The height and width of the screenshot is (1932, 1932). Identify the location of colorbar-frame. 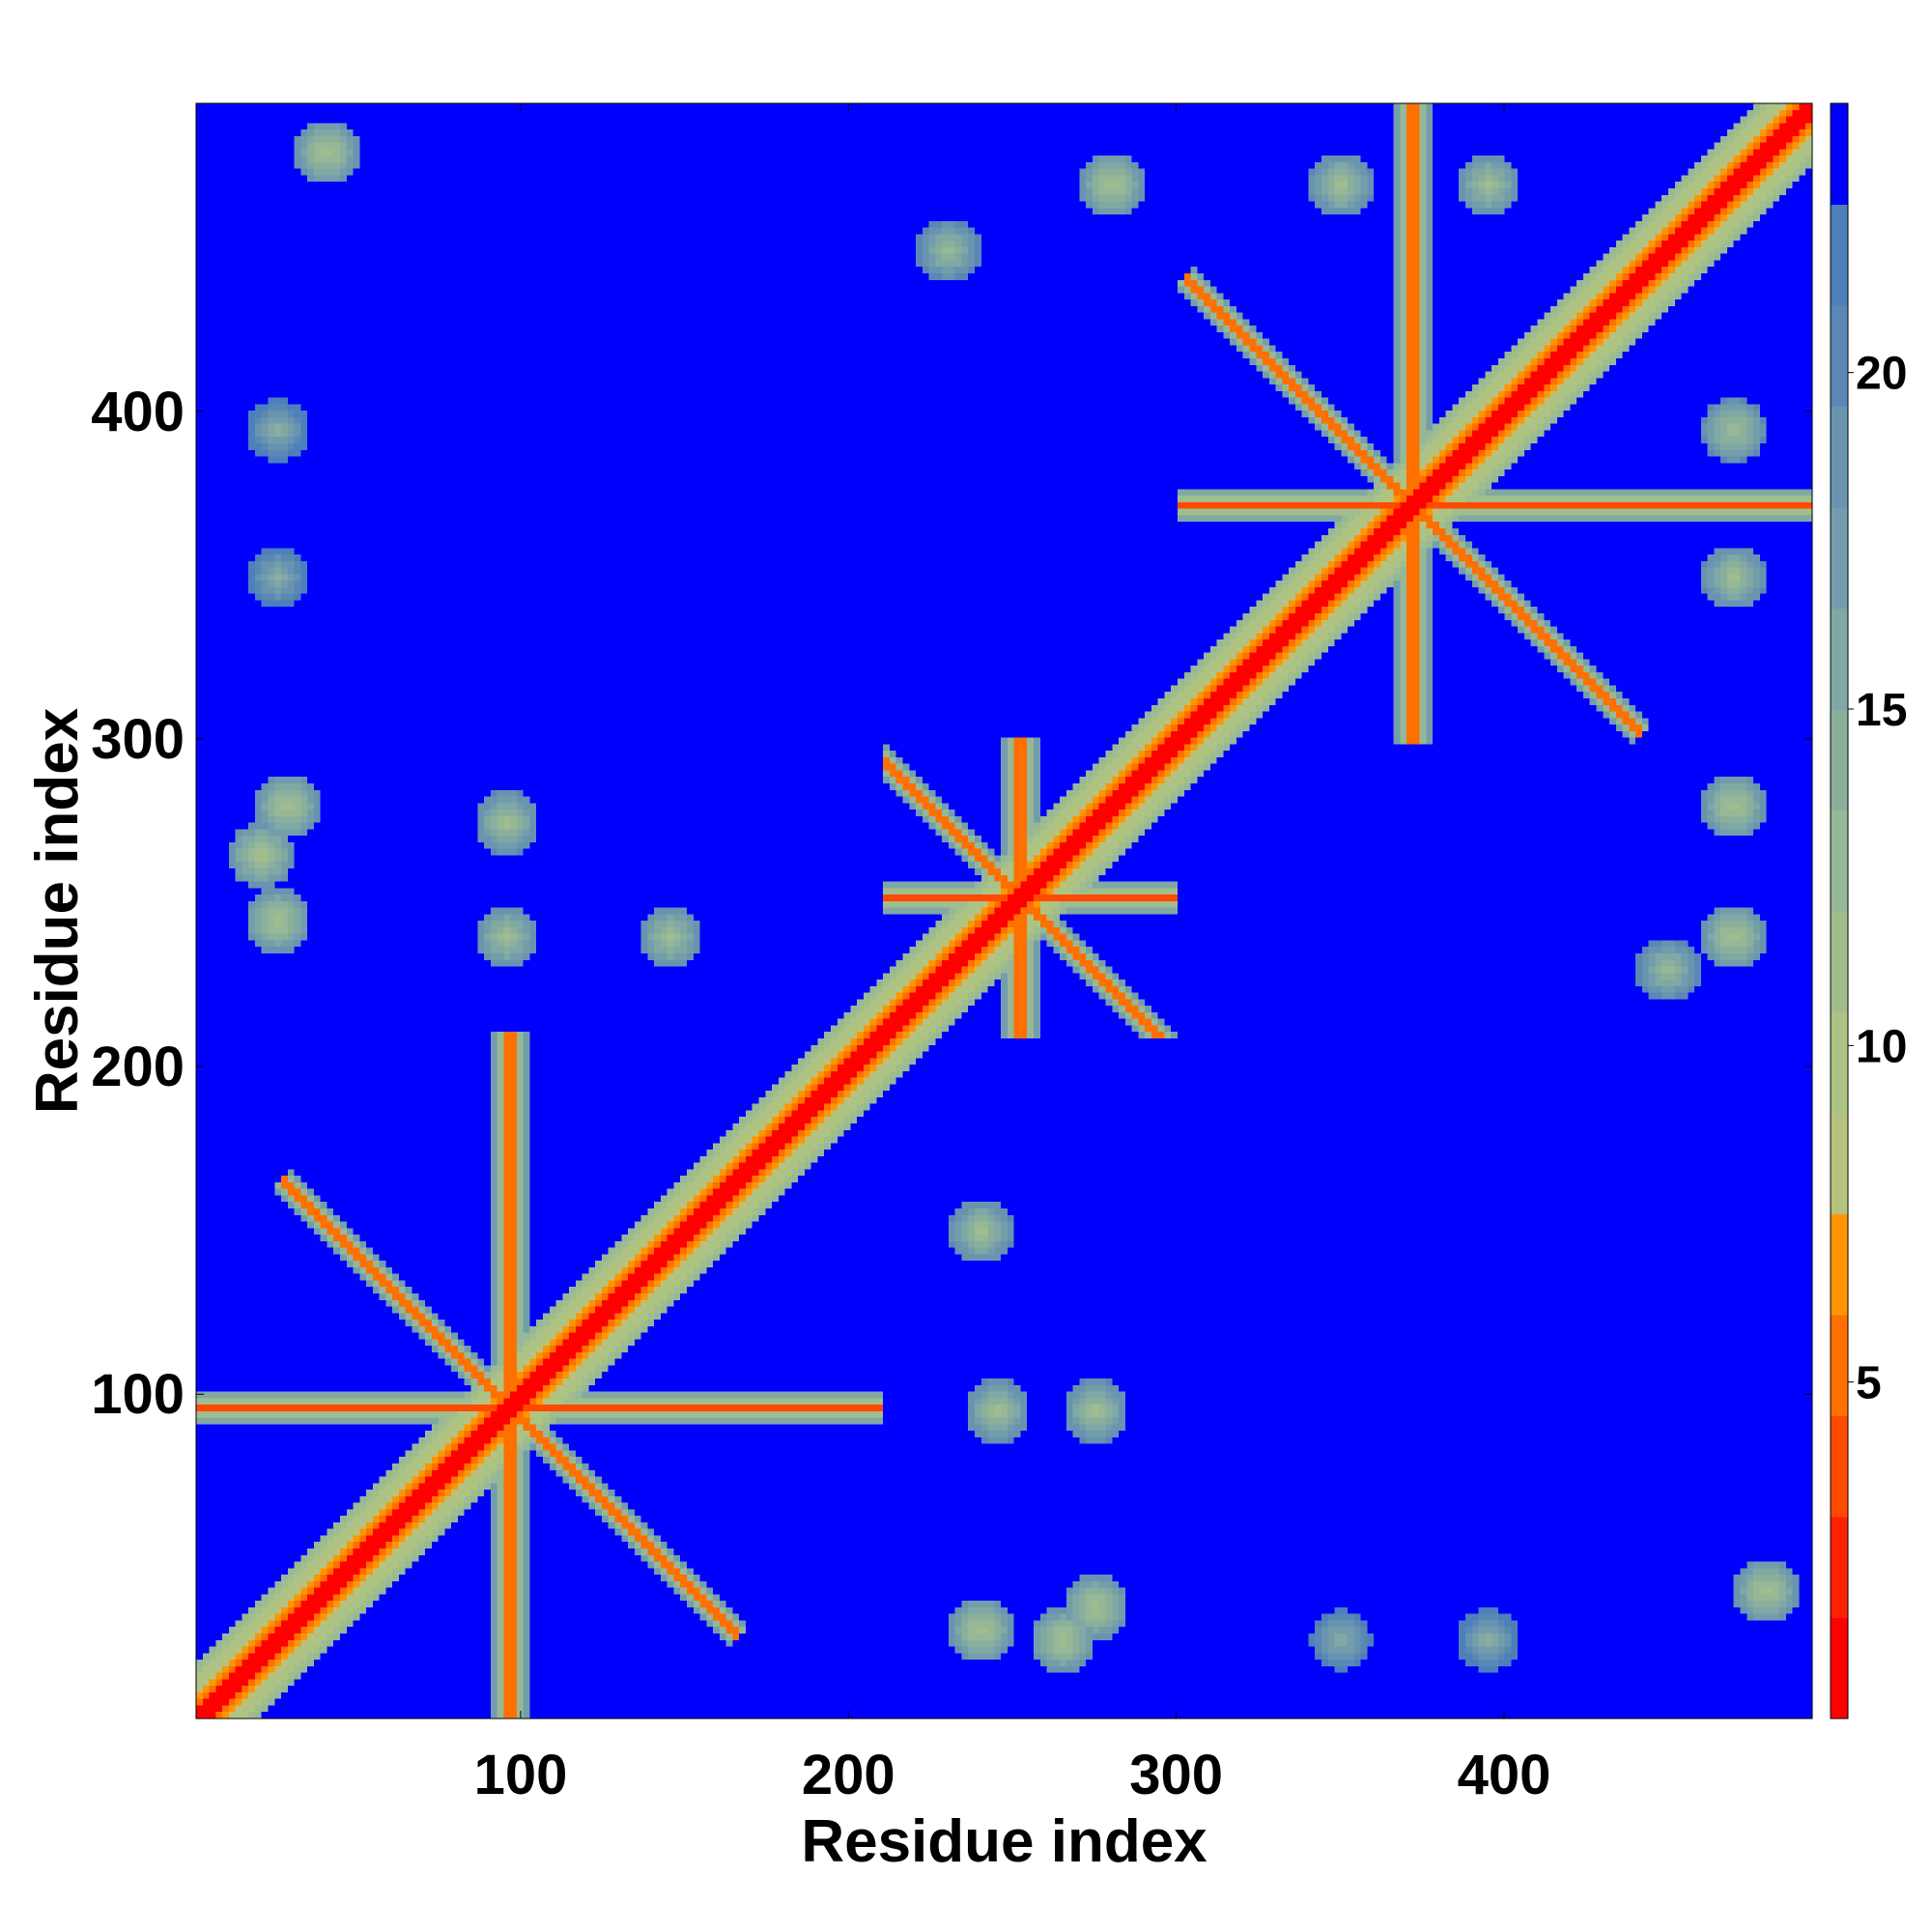
(1839, 910).